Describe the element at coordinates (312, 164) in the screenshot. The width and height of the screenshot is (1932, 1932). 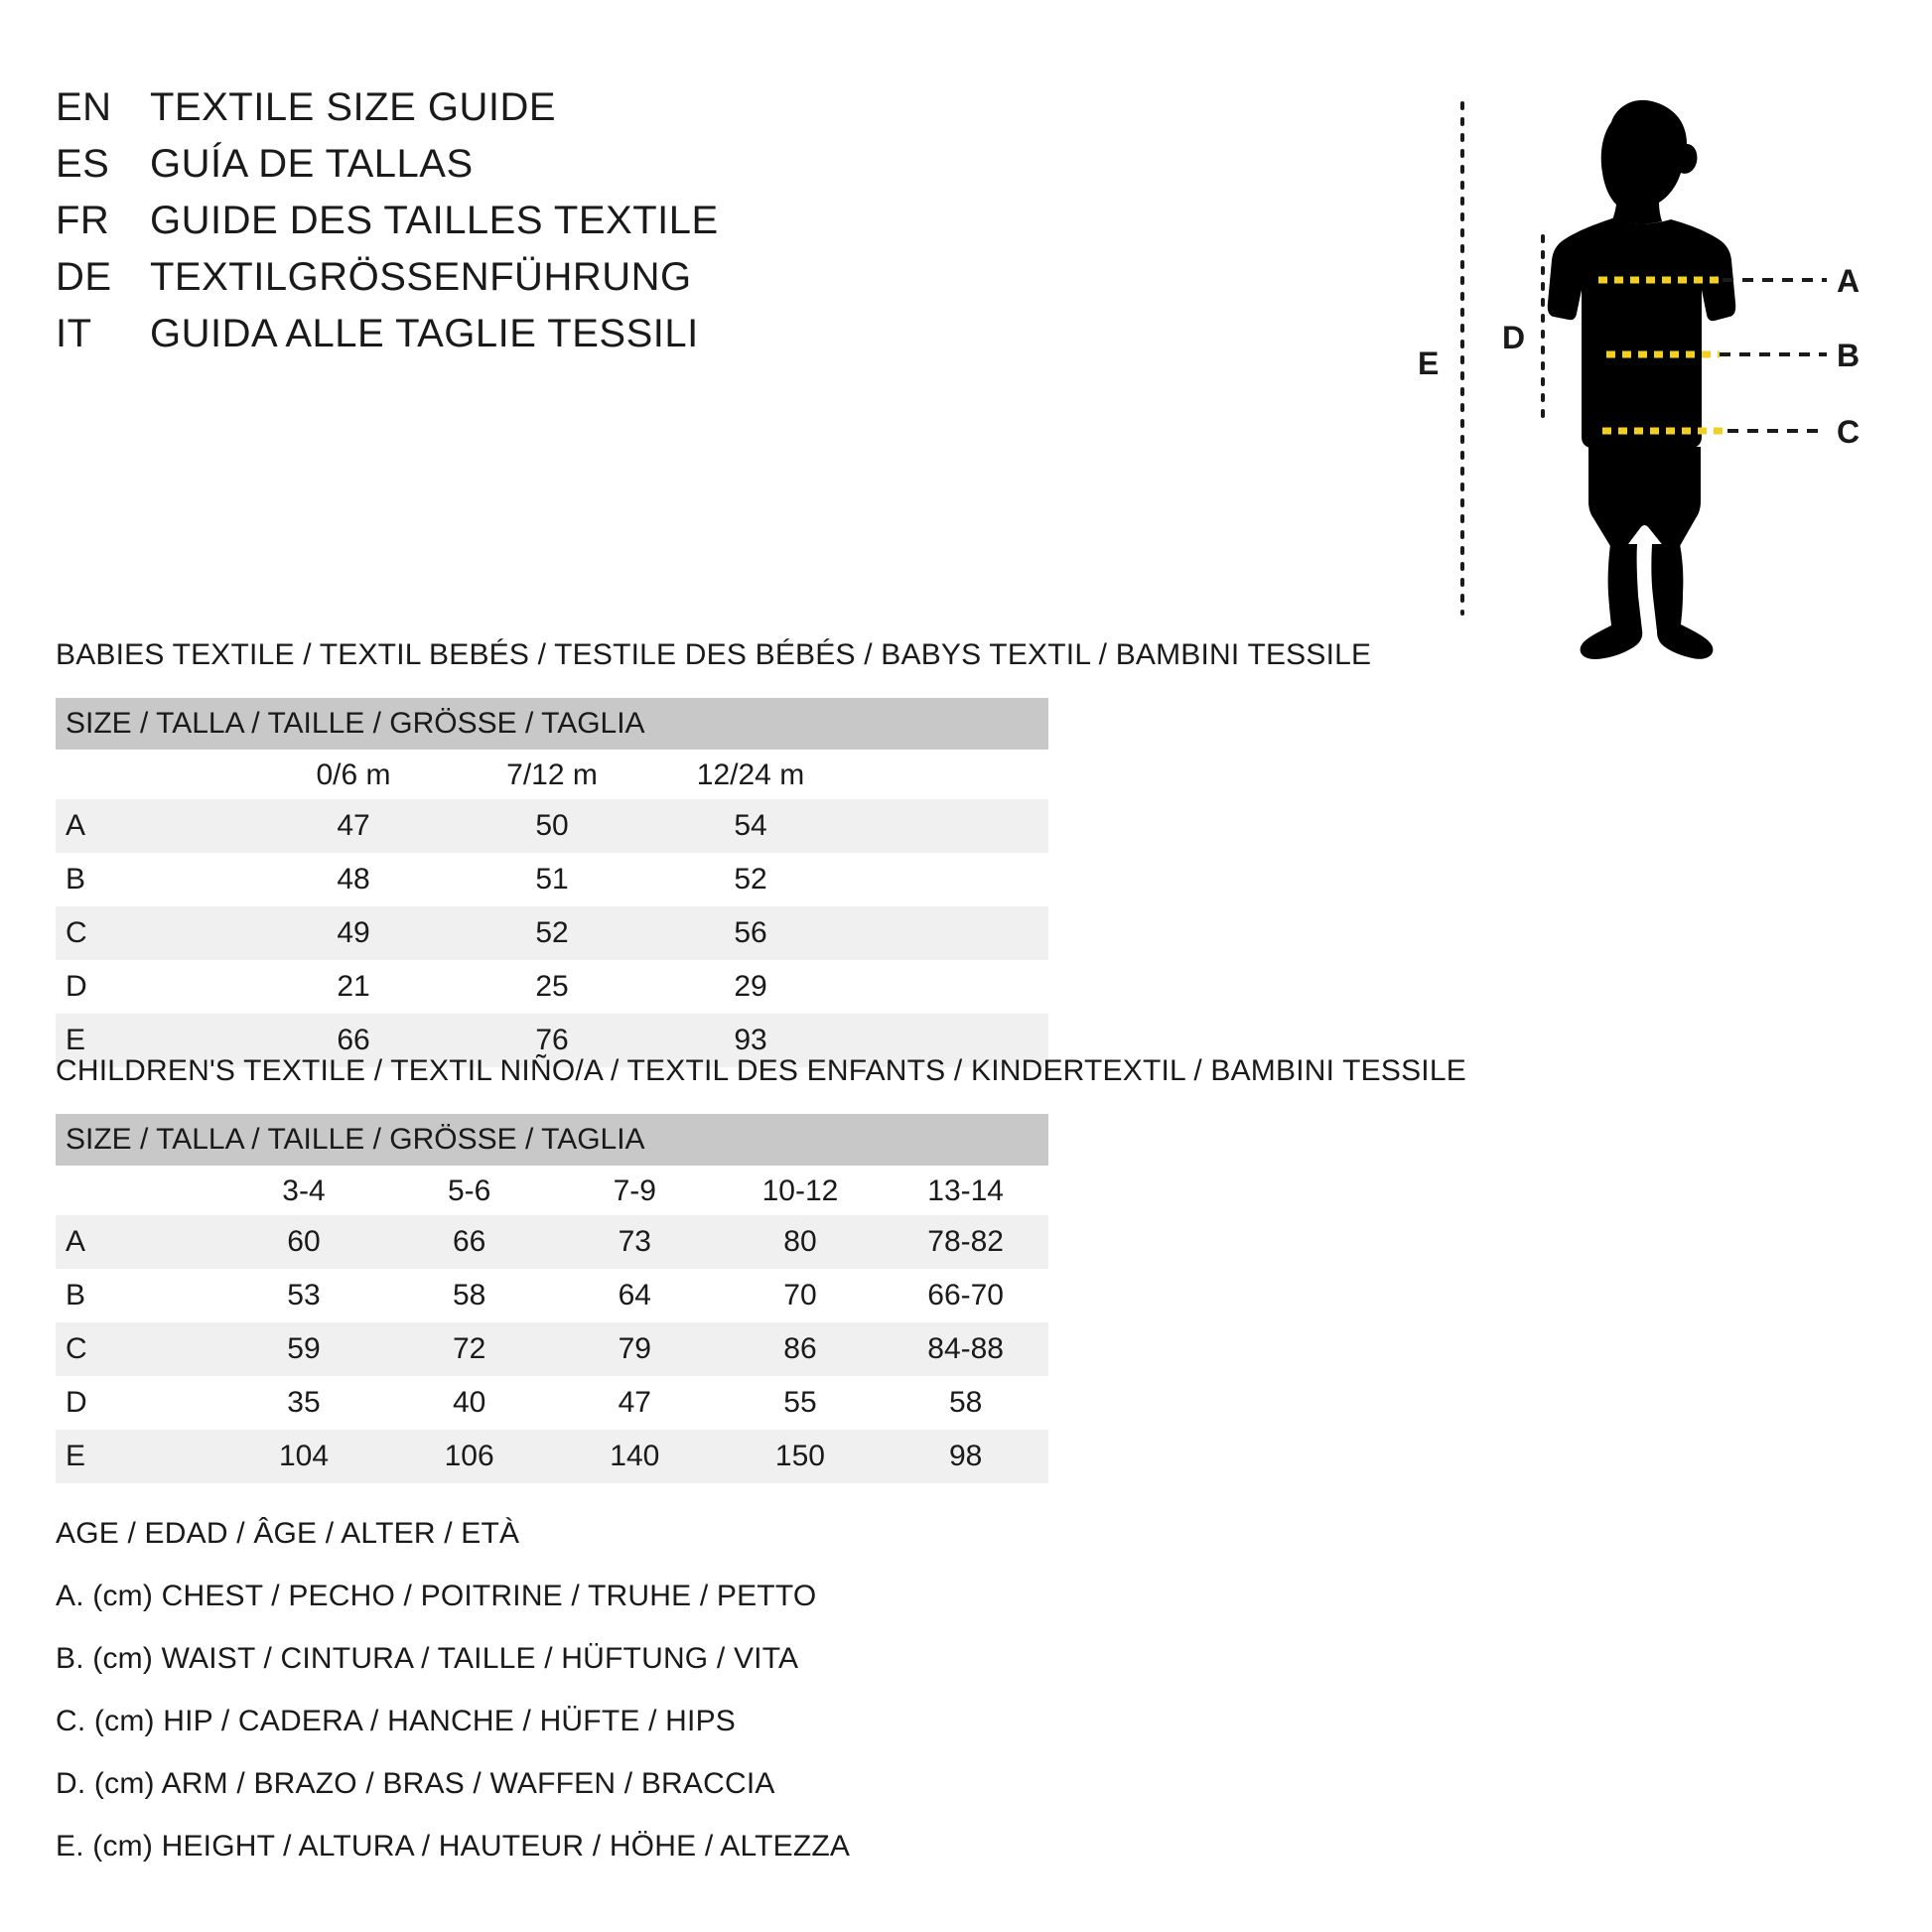
I see `language-title-es: GUÍA DE TALLAS` at that location.